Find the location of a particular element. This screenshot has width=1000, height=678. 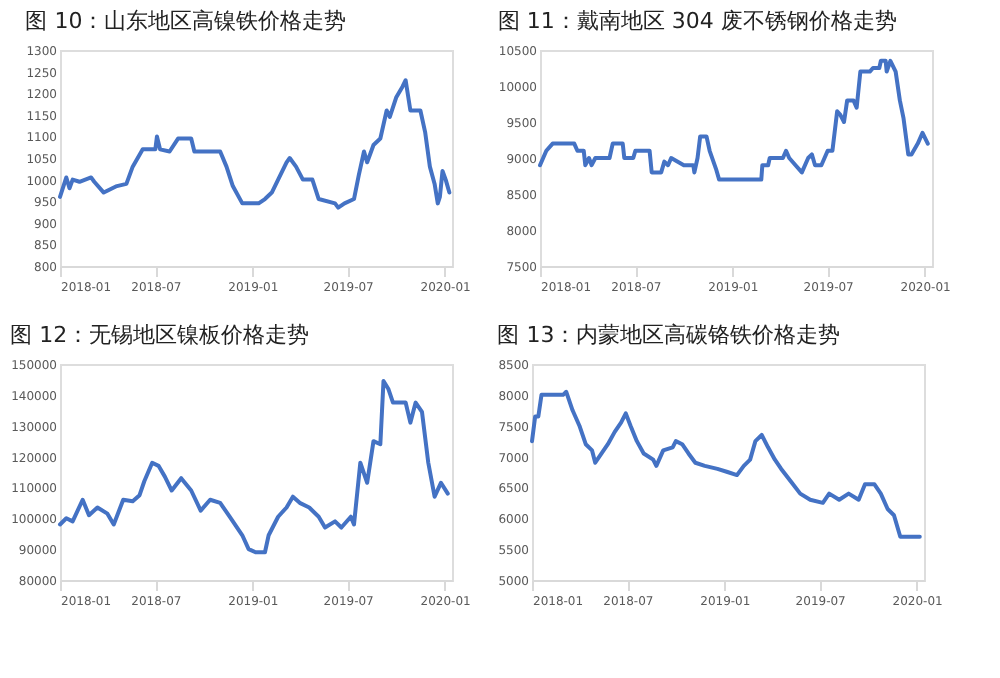

chart-title: 图 13：内蒙地区高碳铬铁价格走势 is located at coordinates (669, 335).